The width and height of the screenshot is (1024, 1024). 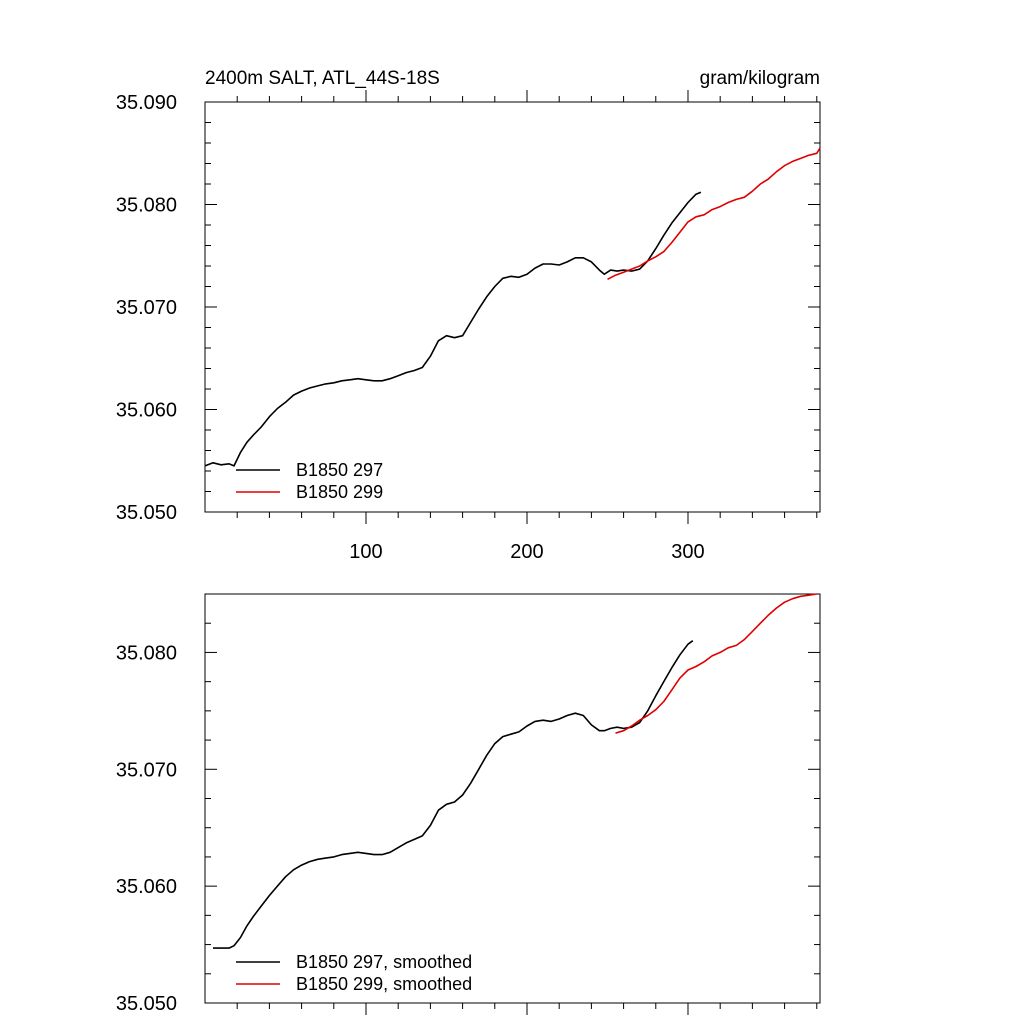 What do you see at coordinates (339, 470) in the screenshot?
I see `legend-label: B1850 297` at bounding box center [339, 470].